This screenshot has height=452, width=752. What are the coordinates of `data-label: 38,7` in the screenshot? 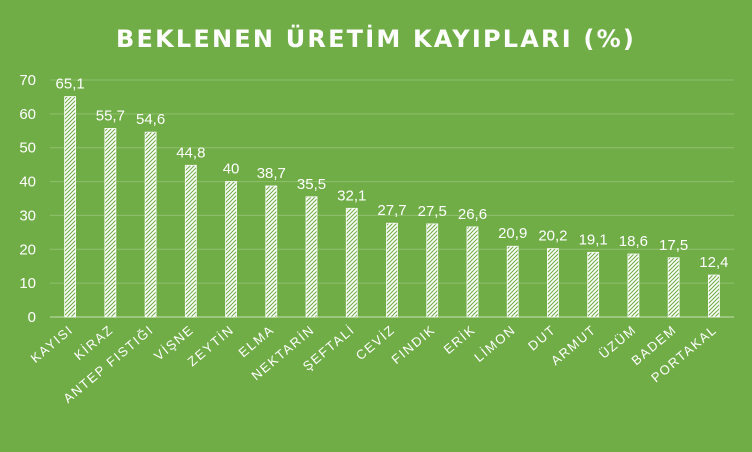 It's located at (271, 173).